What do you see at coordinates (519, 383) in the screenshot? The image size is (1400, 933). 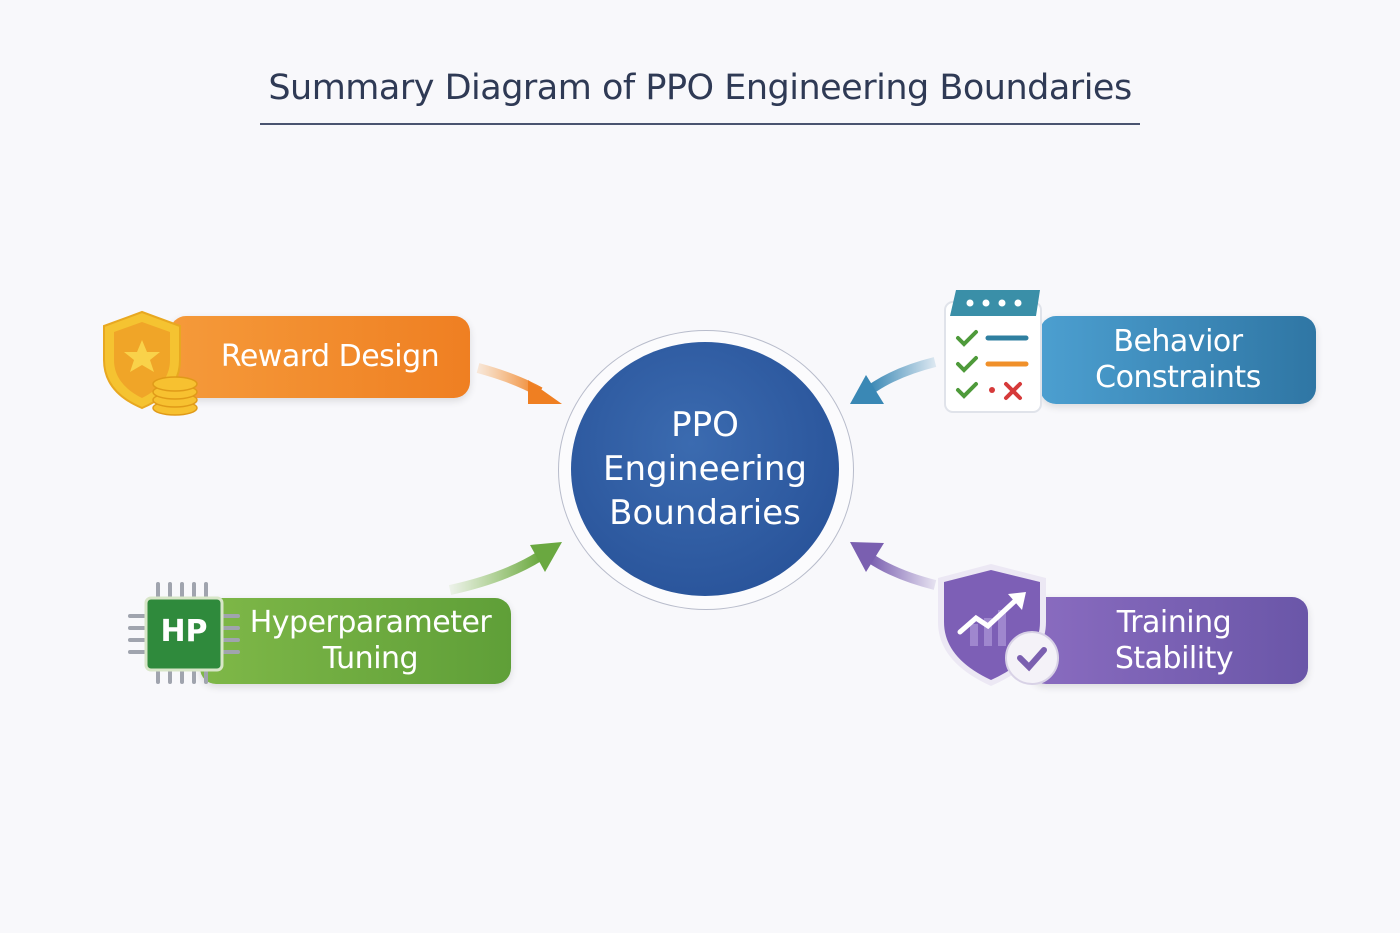 I see `arrow-reward-to-center` at bounding box center [519, 383].